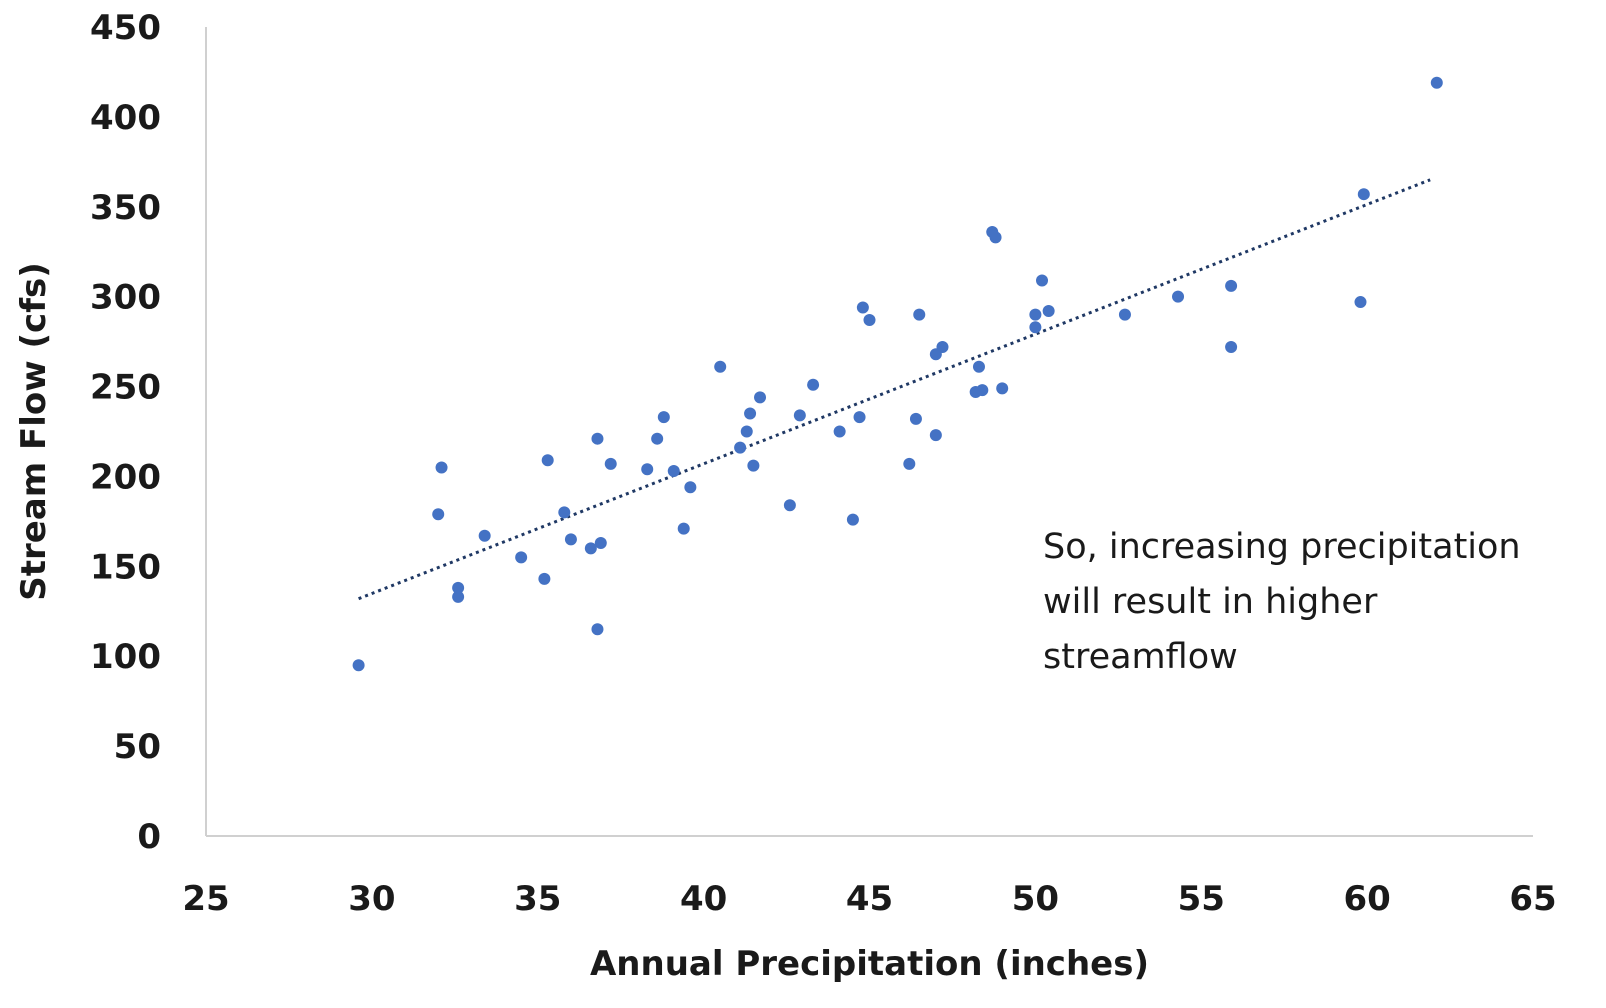  I want to click on y-tick-label: 50, so click(137, 747).